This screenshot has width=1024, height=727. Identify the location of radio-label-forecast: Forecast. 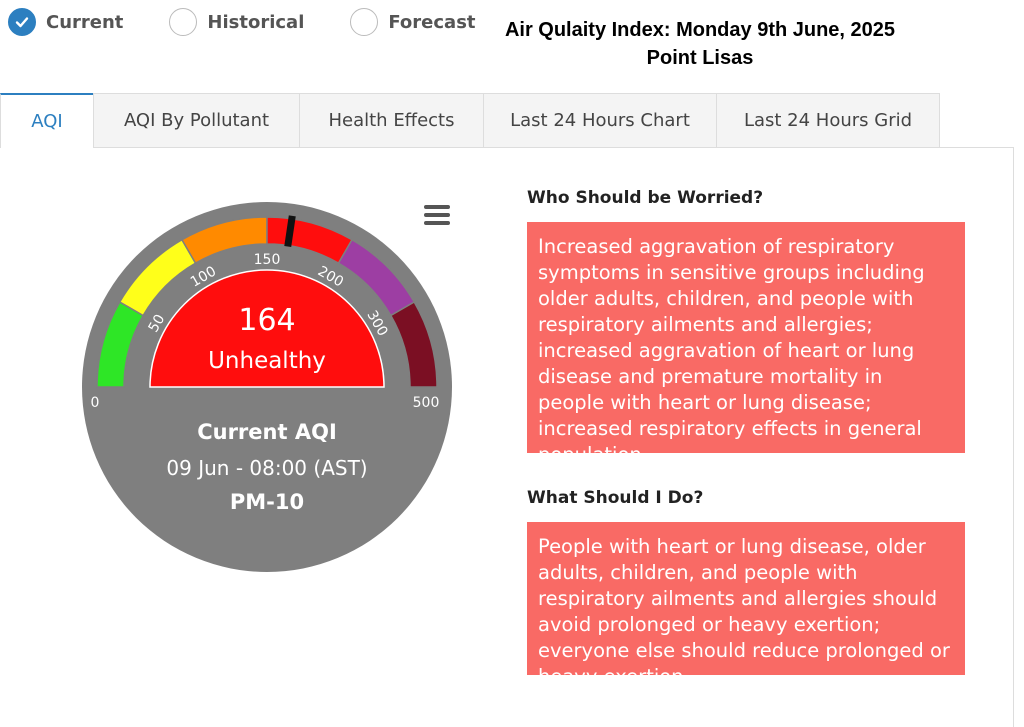
(432, 22).